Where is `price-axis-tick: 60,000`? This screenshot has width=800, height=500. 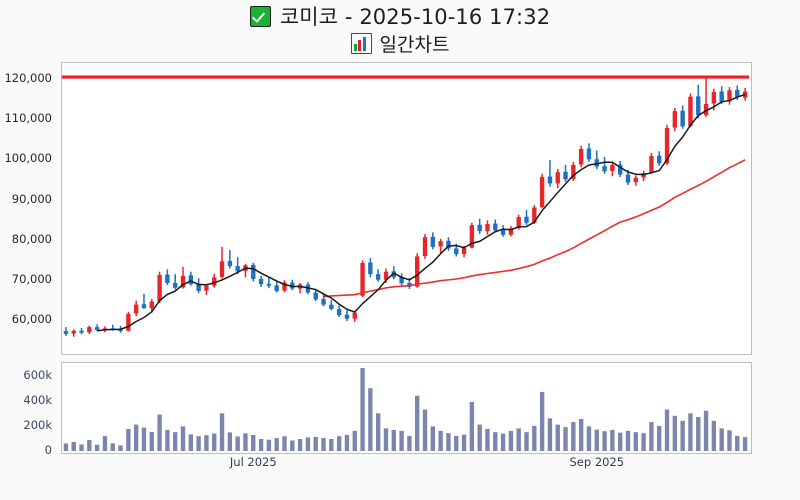 price-axis-tick: 60,000 is located at coordinates (31, 318).